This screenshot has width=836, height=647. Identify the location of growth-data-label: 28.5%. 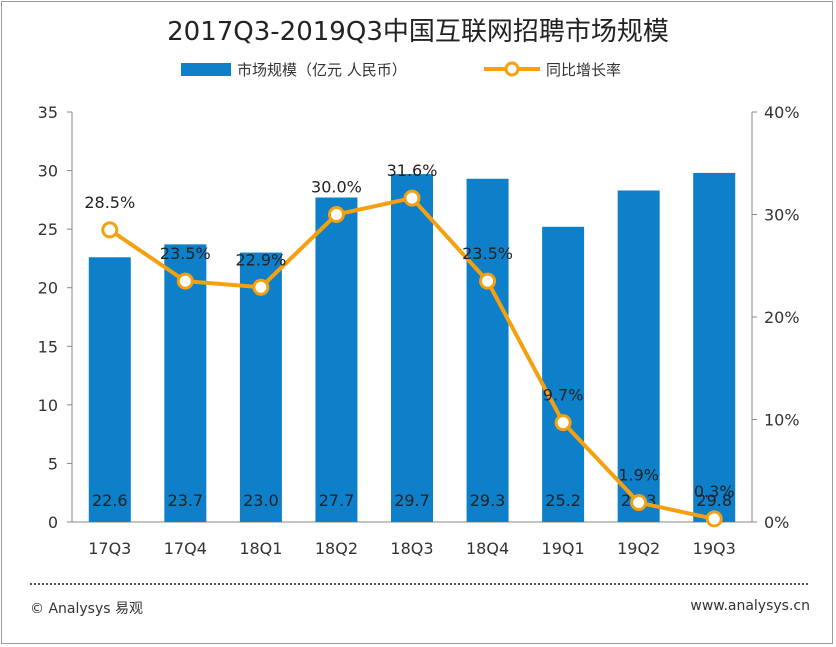
(109, 202).